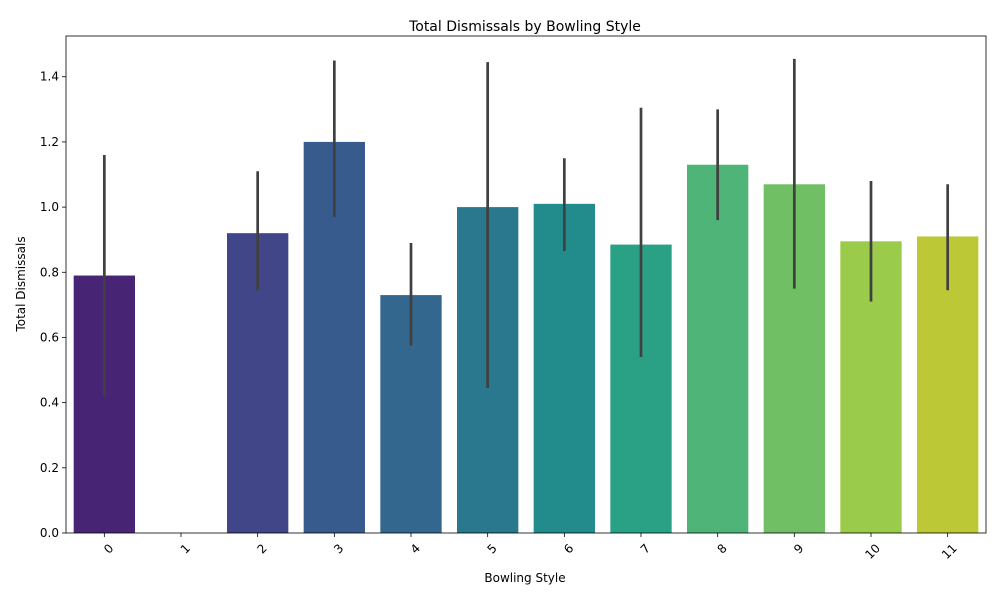  I want to click on chart-title: Total Dismissals by Bowling Style, so click(524, 27).